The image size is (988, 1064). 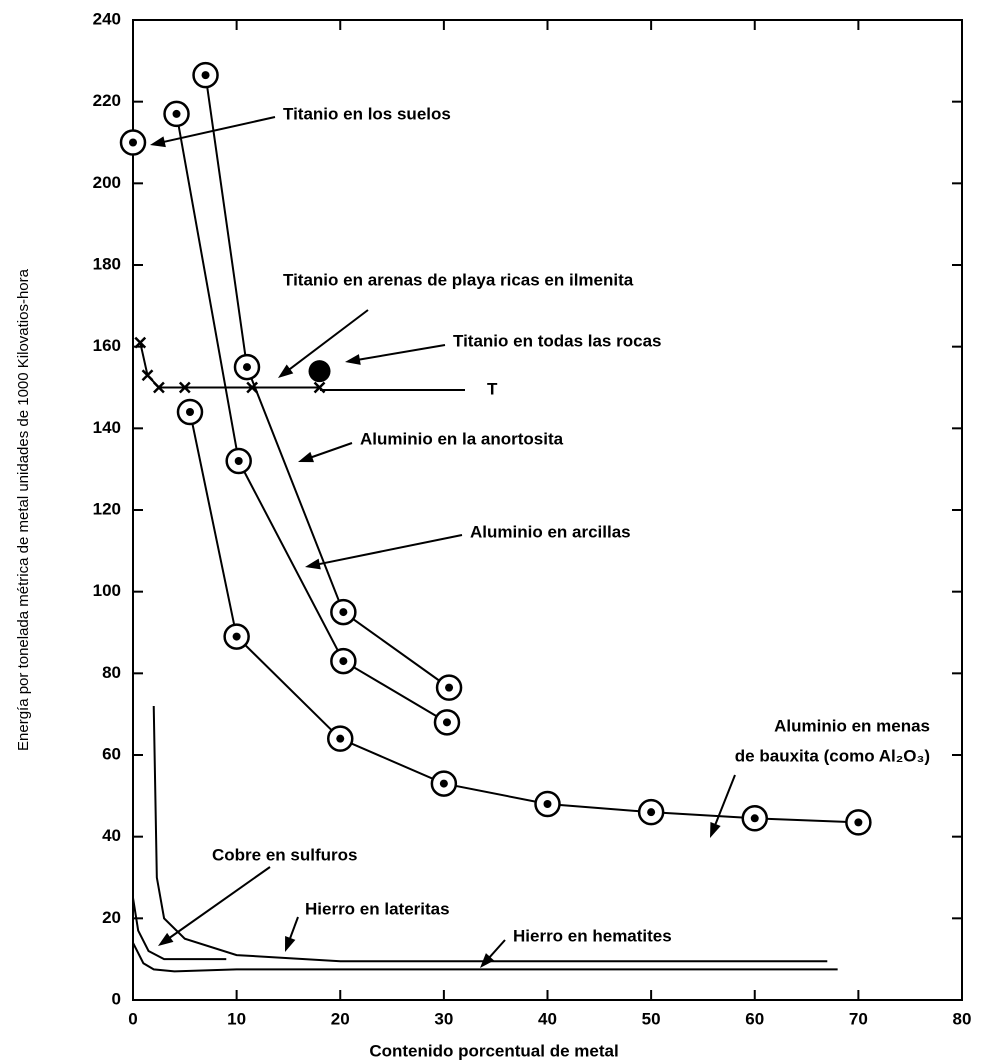 What do you see at coordinates (492, 388) in the screenshot?
I see `annotation: T` at bounding box center [492, 388].